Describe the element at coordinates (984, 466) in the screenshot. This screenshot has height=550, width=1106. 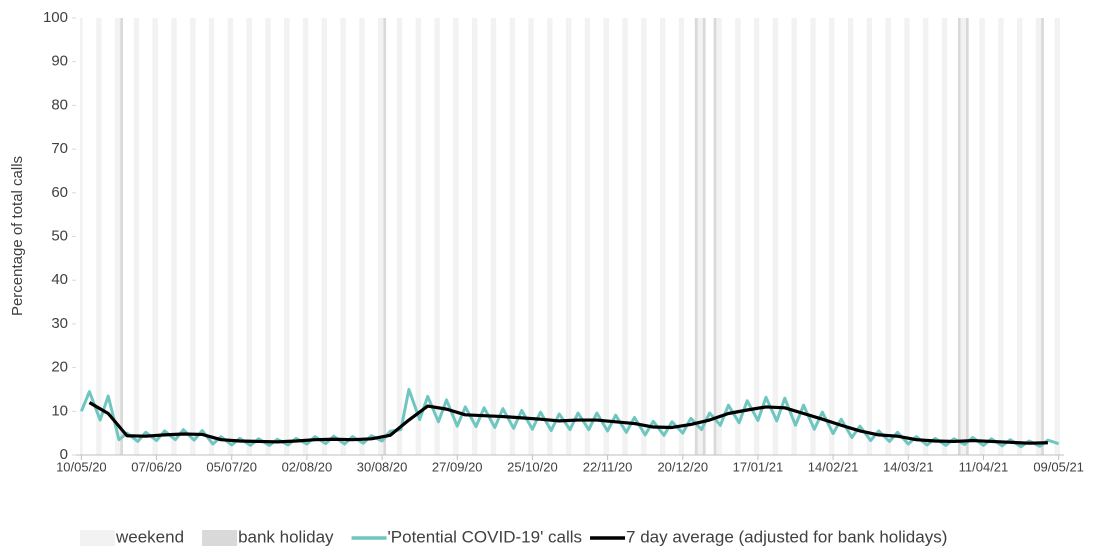
I see `x-tick-label: 11/04/21` at that location.